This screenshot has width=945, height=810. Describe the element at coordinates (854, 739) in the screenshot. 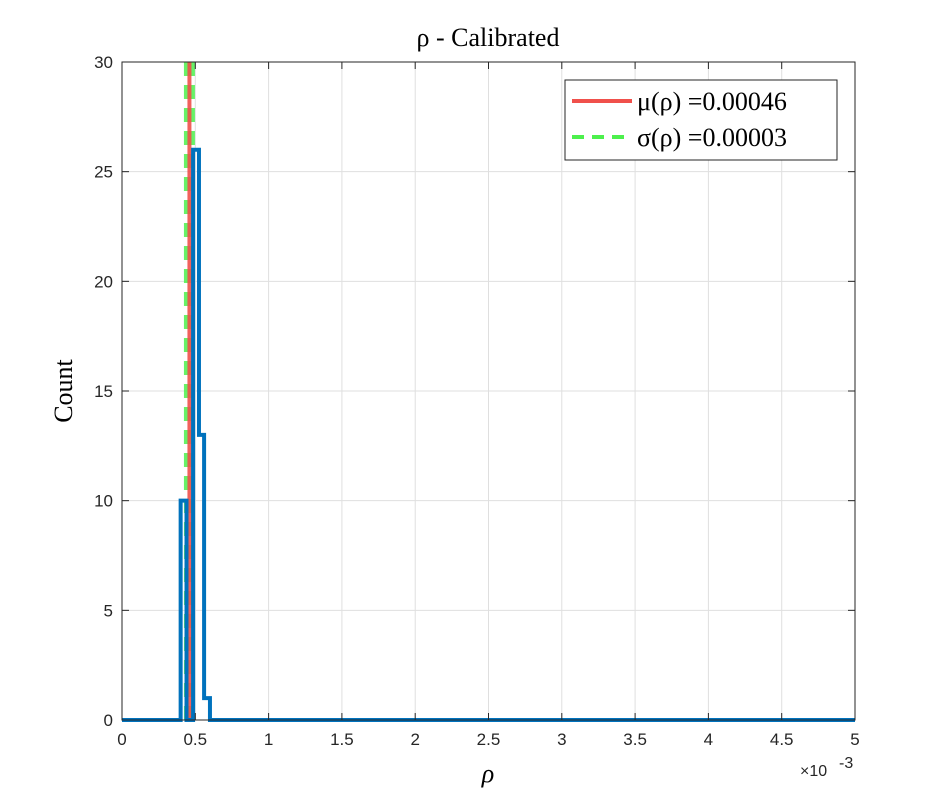

I see `x-tick-label: 5` at that location.